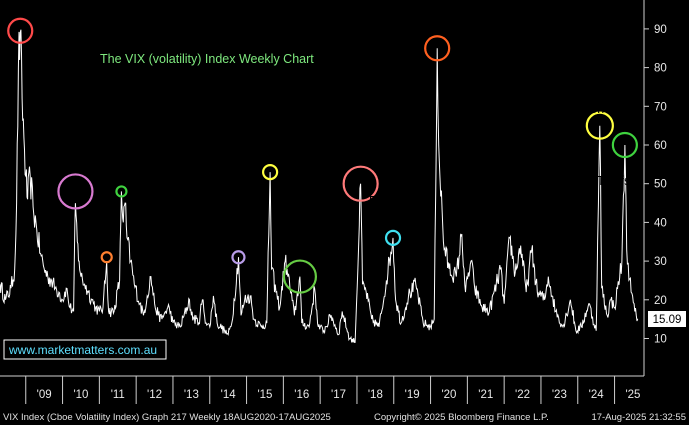 The width and height of the screenshot is (689, 425). I want to click on x-tick-label: '12, so click(154, 395).